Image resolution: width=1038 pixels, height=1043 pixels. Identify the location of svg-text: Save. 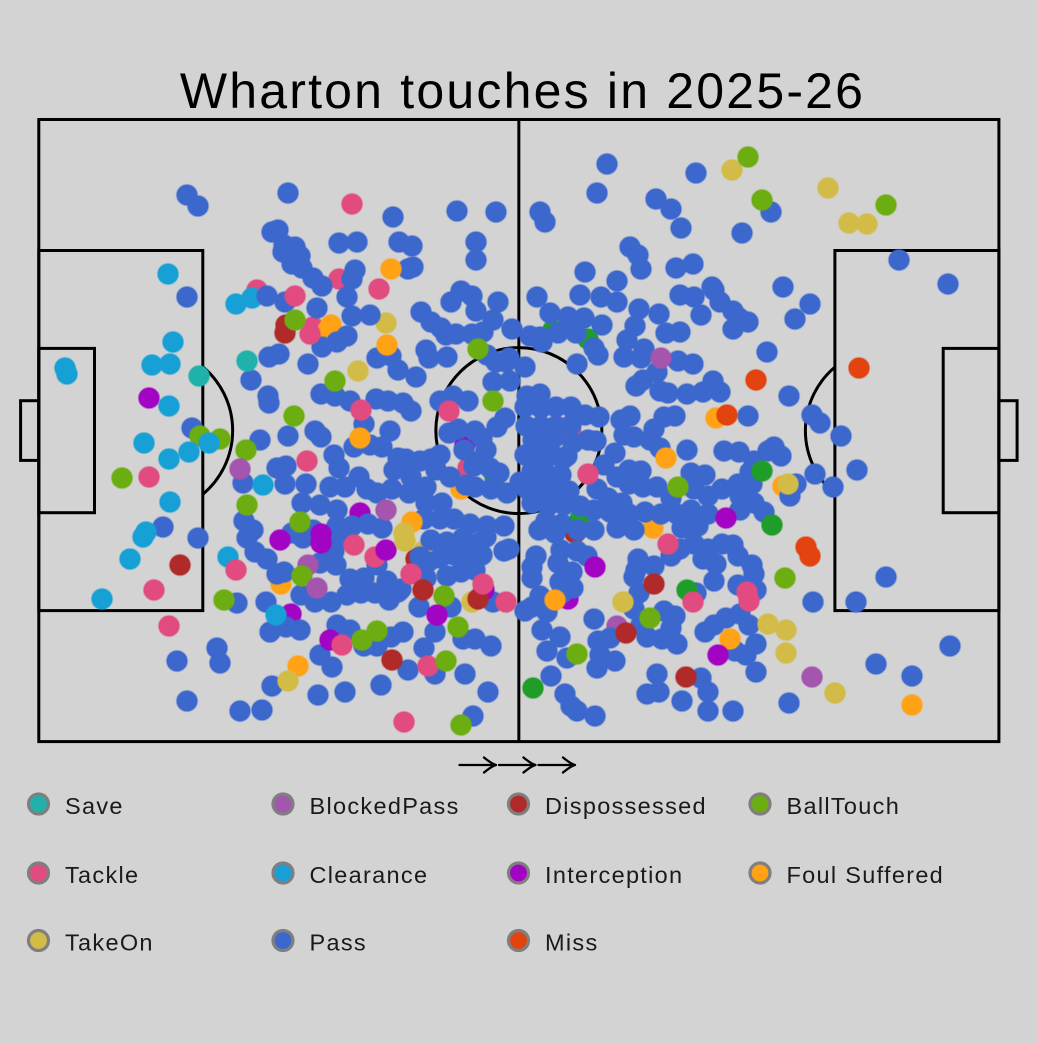
(94, 806).